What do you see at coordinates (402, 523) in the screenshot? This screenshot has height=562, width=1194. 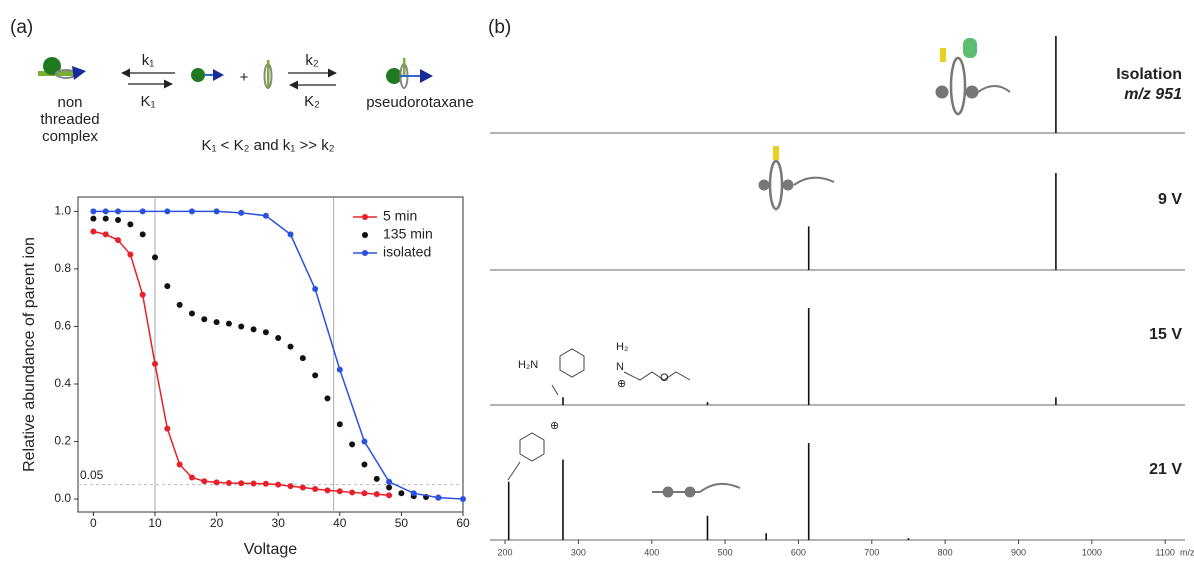 I see `x-tick-label: 50` at bounding box center [402, 523].